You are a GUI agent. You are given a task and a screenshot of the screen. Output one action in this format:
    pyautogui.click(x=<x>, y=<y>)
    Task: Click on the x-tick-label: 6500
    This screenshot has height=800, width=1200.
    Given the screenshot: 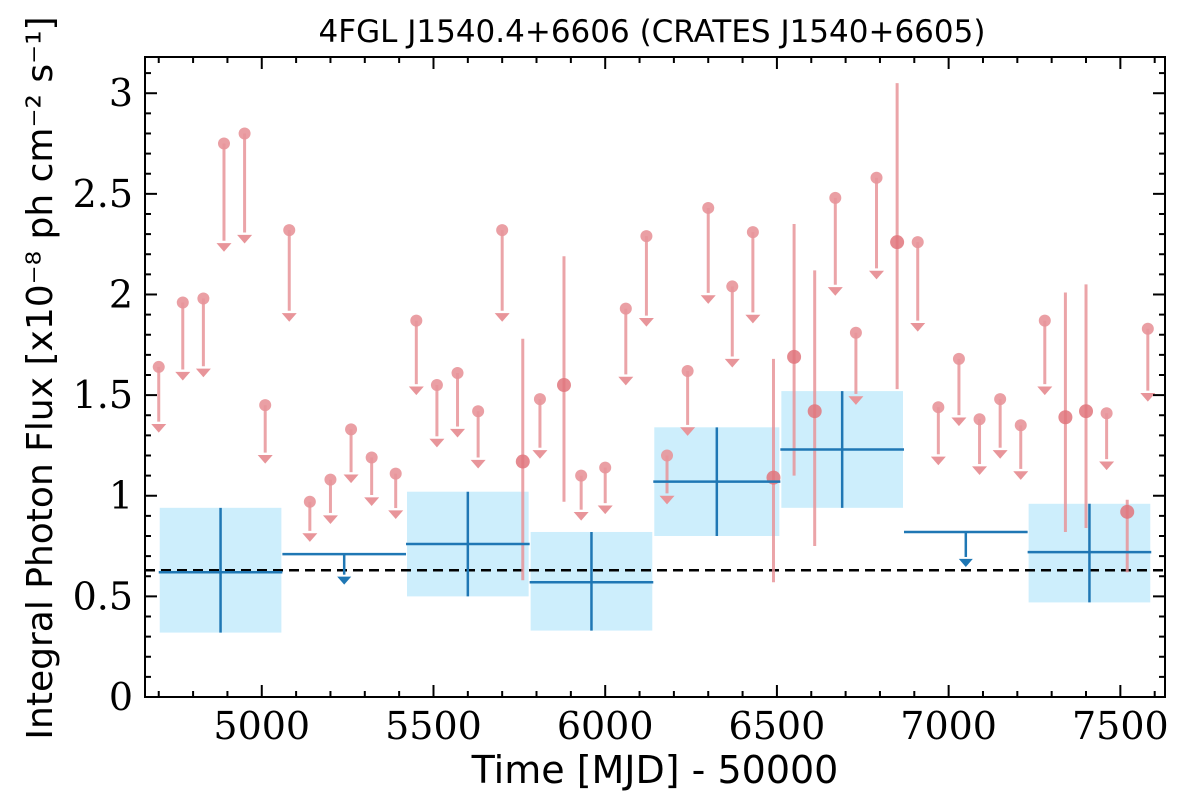 What is the action you would take?
    pyautogui.click(x=777, y=726)
    